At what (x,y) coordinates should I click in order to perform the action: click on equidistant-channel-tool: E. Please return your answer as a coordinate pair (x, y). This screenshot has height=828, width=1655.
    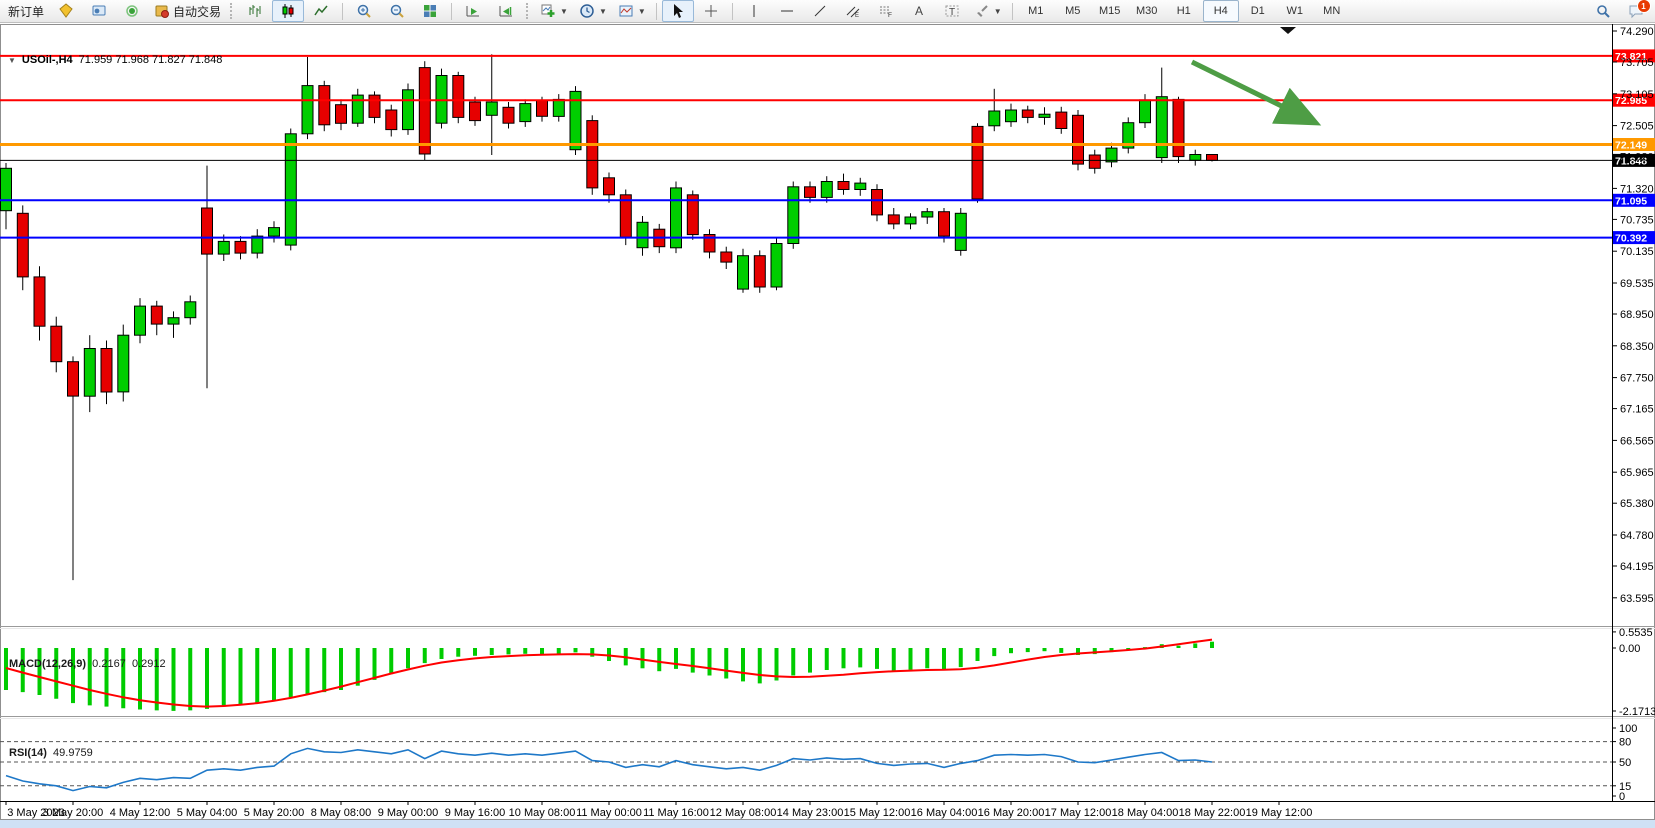
    Looking at the image, I should click on (853, 11).